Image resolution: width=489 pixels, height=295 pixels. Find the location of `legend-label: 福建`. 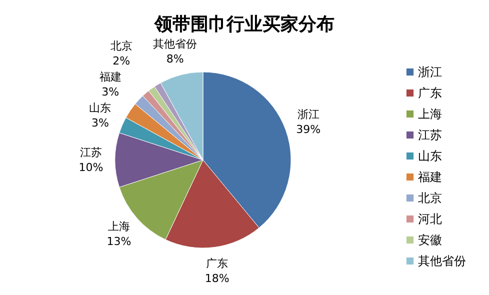

legend-label: 福建 is located at coordinates (430, 177).